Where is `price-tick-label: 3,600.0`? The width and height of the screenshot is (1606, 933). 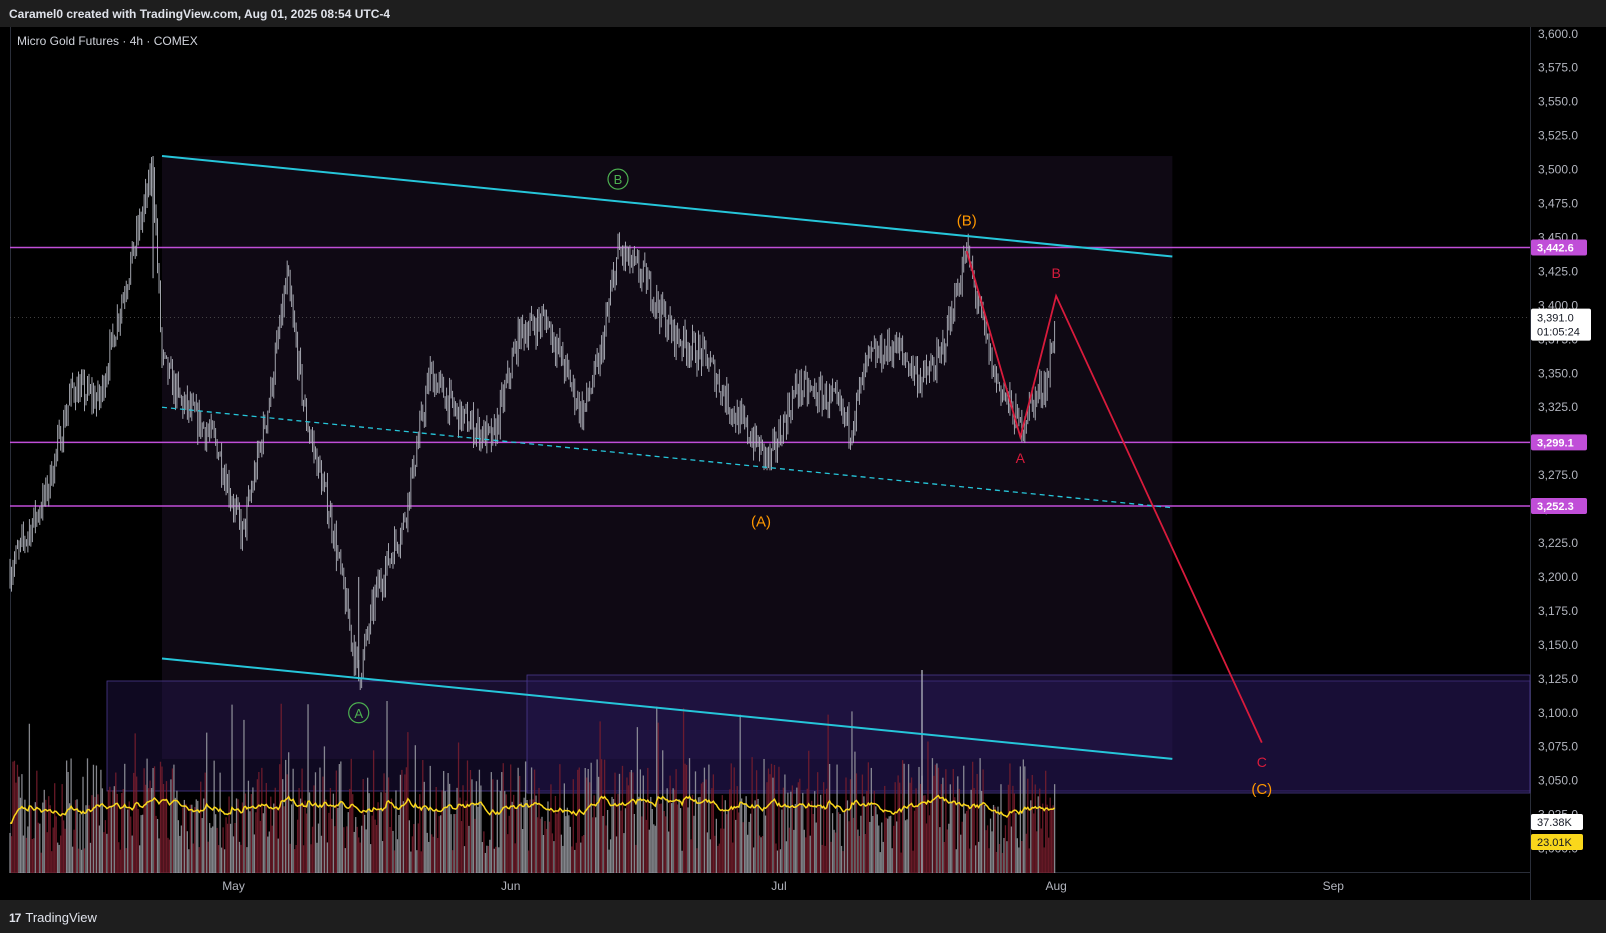
price-tick-label: 3,600.0 is located at coordinates (1558, 34).